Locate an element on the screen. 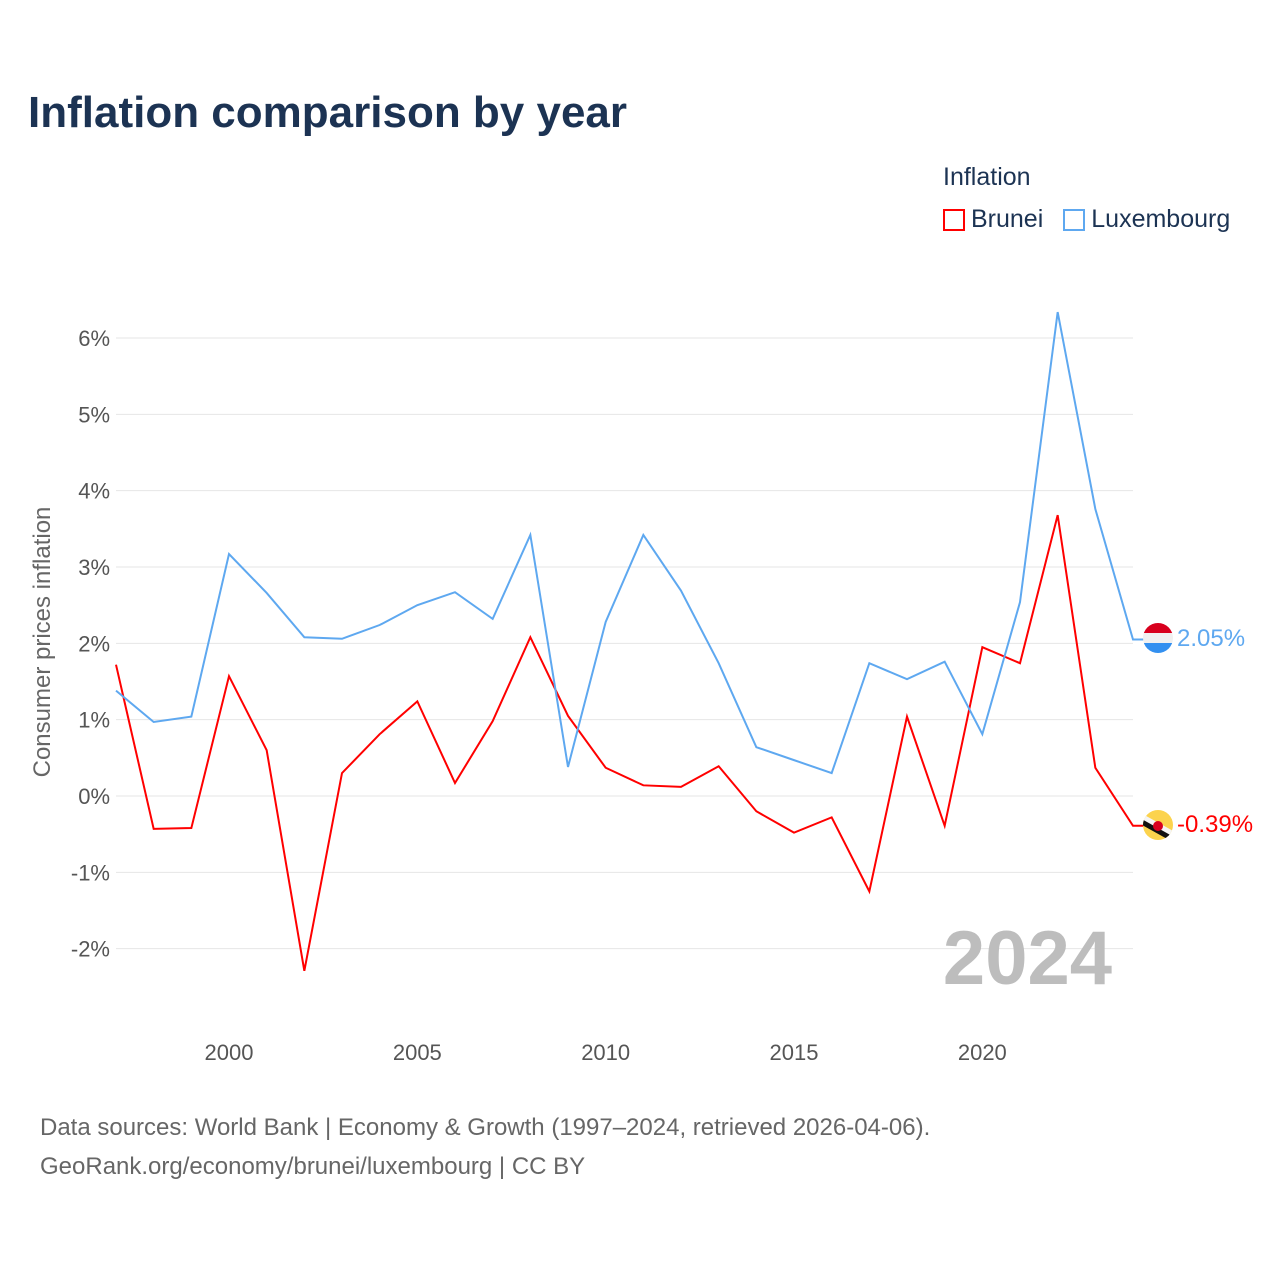  legend-label: Brunei is located at coordinates (1007, 219).